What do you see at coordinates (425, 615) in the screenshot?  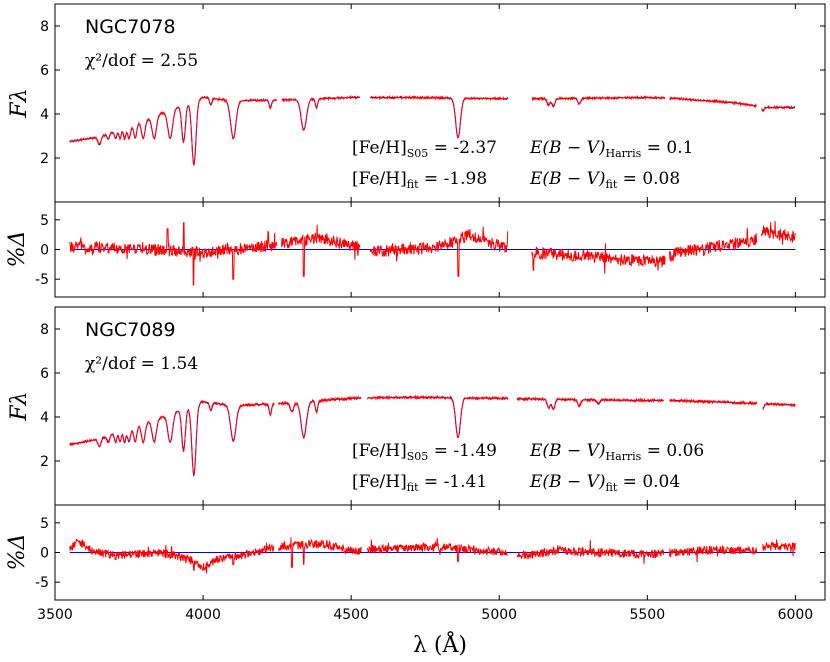 I see `x-axis: 3500 4000 4500 5000 5500 6000` at bounding box center [425, 615].